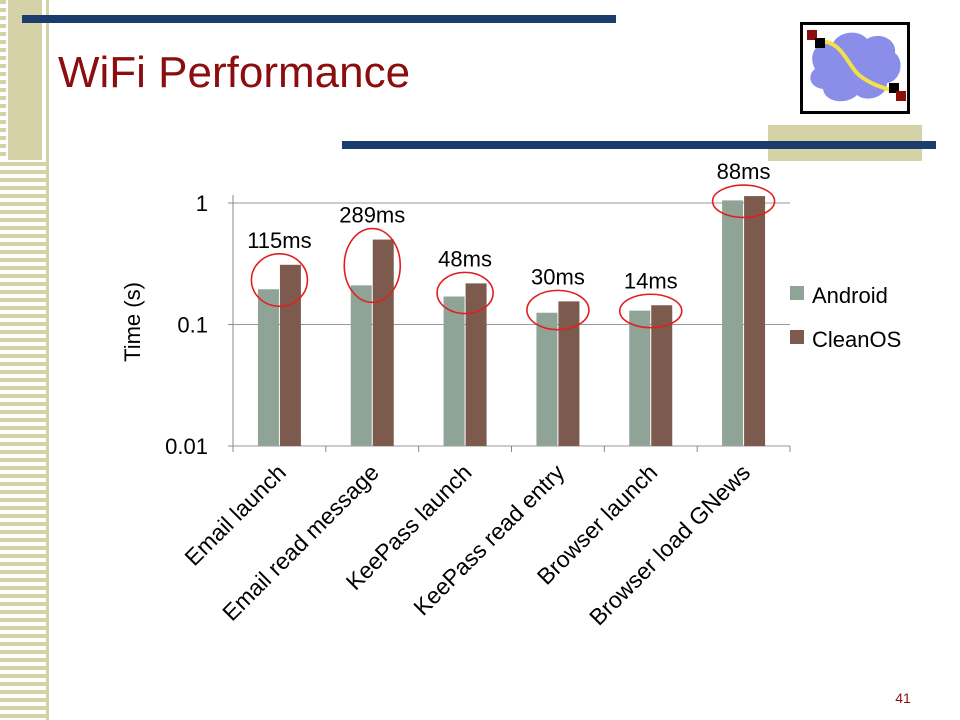 This screenshot has height=720, width=960. Describe the element at coordinates (669, 544) in the screenshot. I see `x-tick-label: Browser load GNews` at that location.